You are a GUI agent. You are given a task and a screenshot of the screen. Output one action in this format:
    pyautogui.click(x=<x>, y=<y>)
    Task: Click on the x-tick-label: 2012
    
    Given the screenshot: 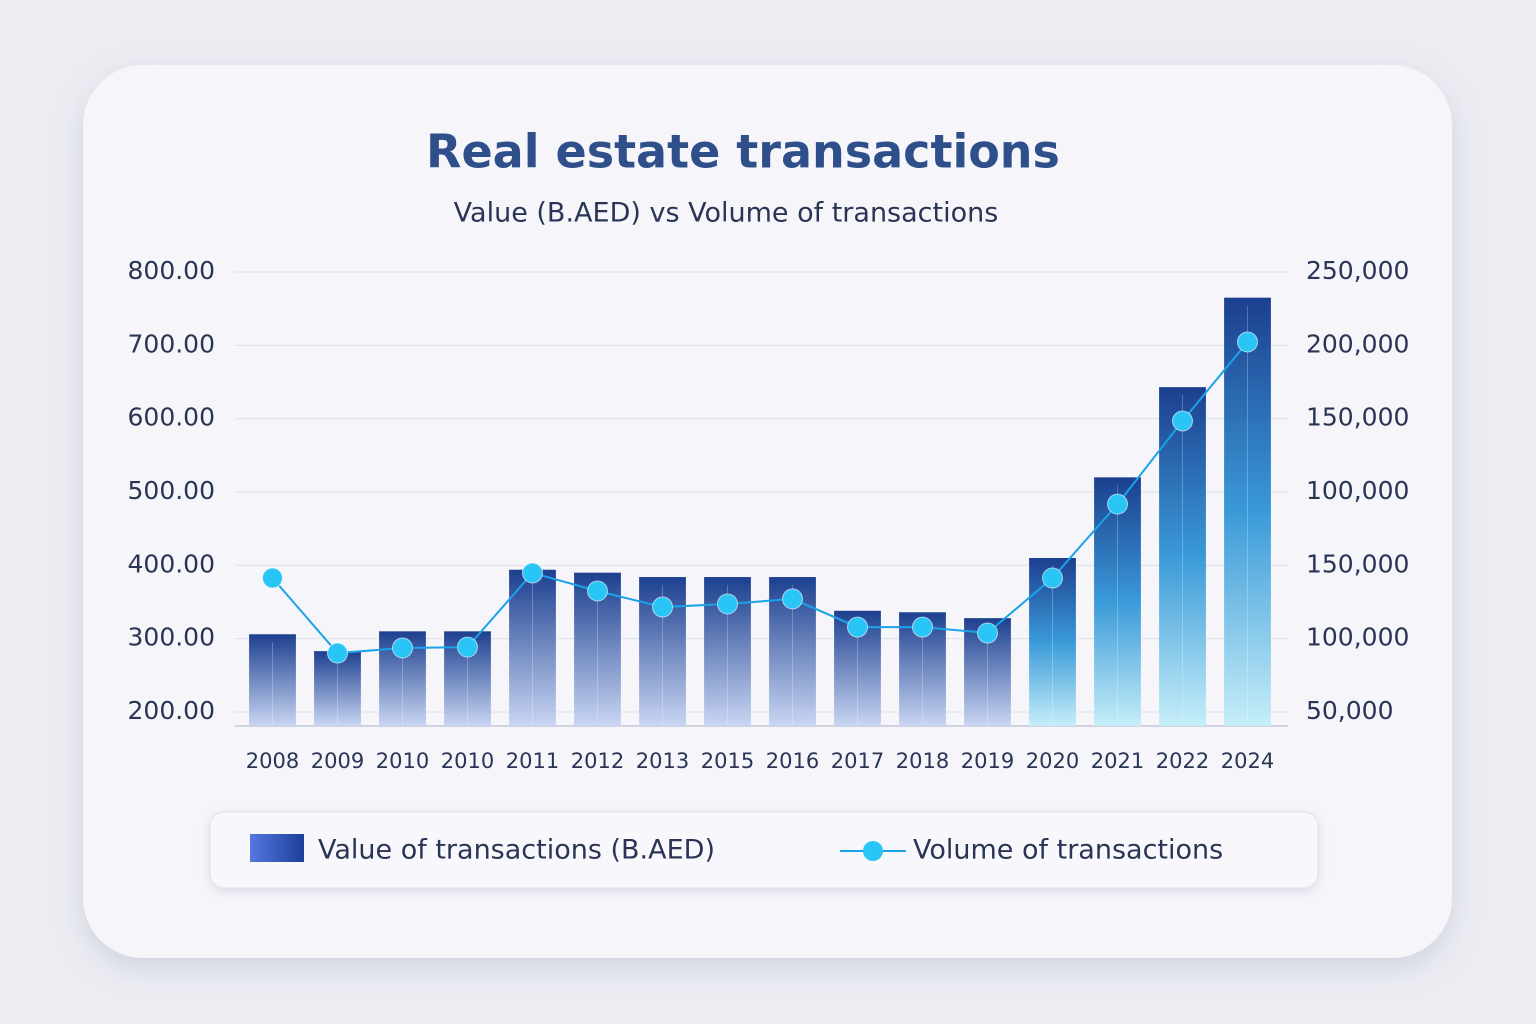 What is the action you would take?
    pyautogui.click(x=597, y=761)
    